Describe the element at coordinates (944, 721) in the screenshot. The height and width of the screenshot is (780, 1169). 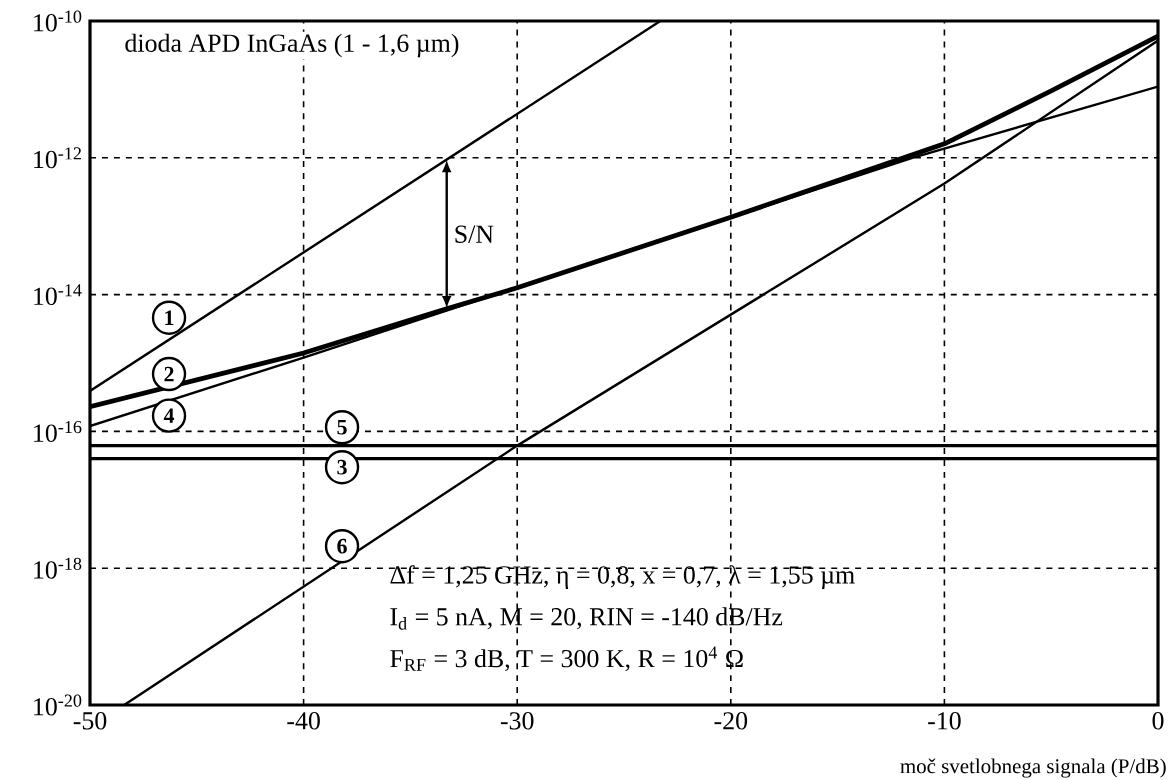
I see `x-tick-label: -10` at that location.